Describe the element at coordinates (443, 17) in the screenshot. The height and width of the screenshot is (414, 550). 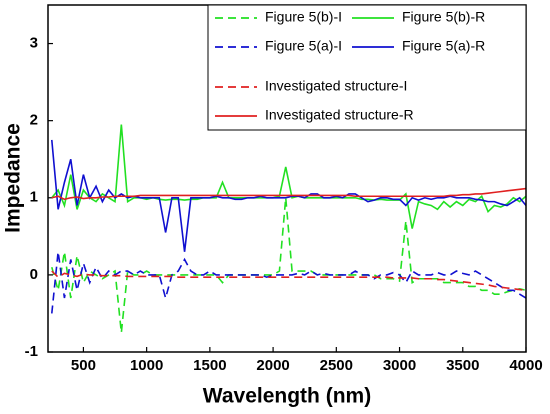
I see `legend-label: Figure 5(b)-R` at that location.